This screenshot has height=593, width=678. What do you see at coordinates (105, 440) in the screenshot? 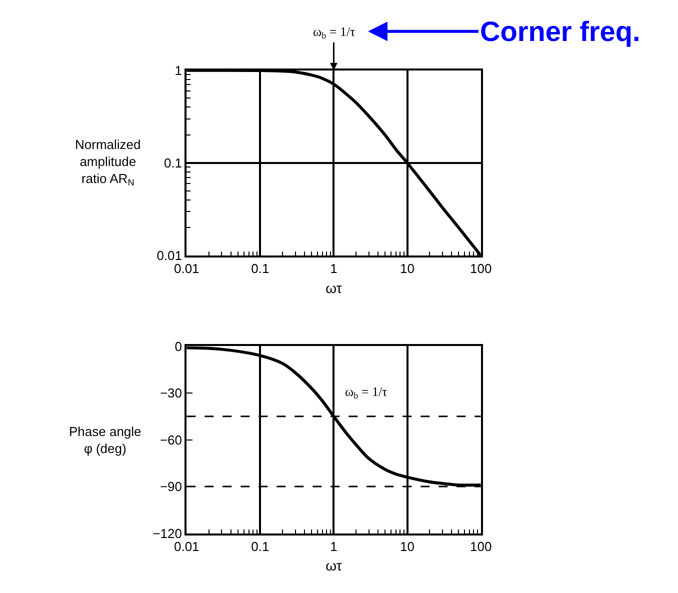
I see `y-axis-title: Phase angle φ (deg)` at bounding box center [105, 440].